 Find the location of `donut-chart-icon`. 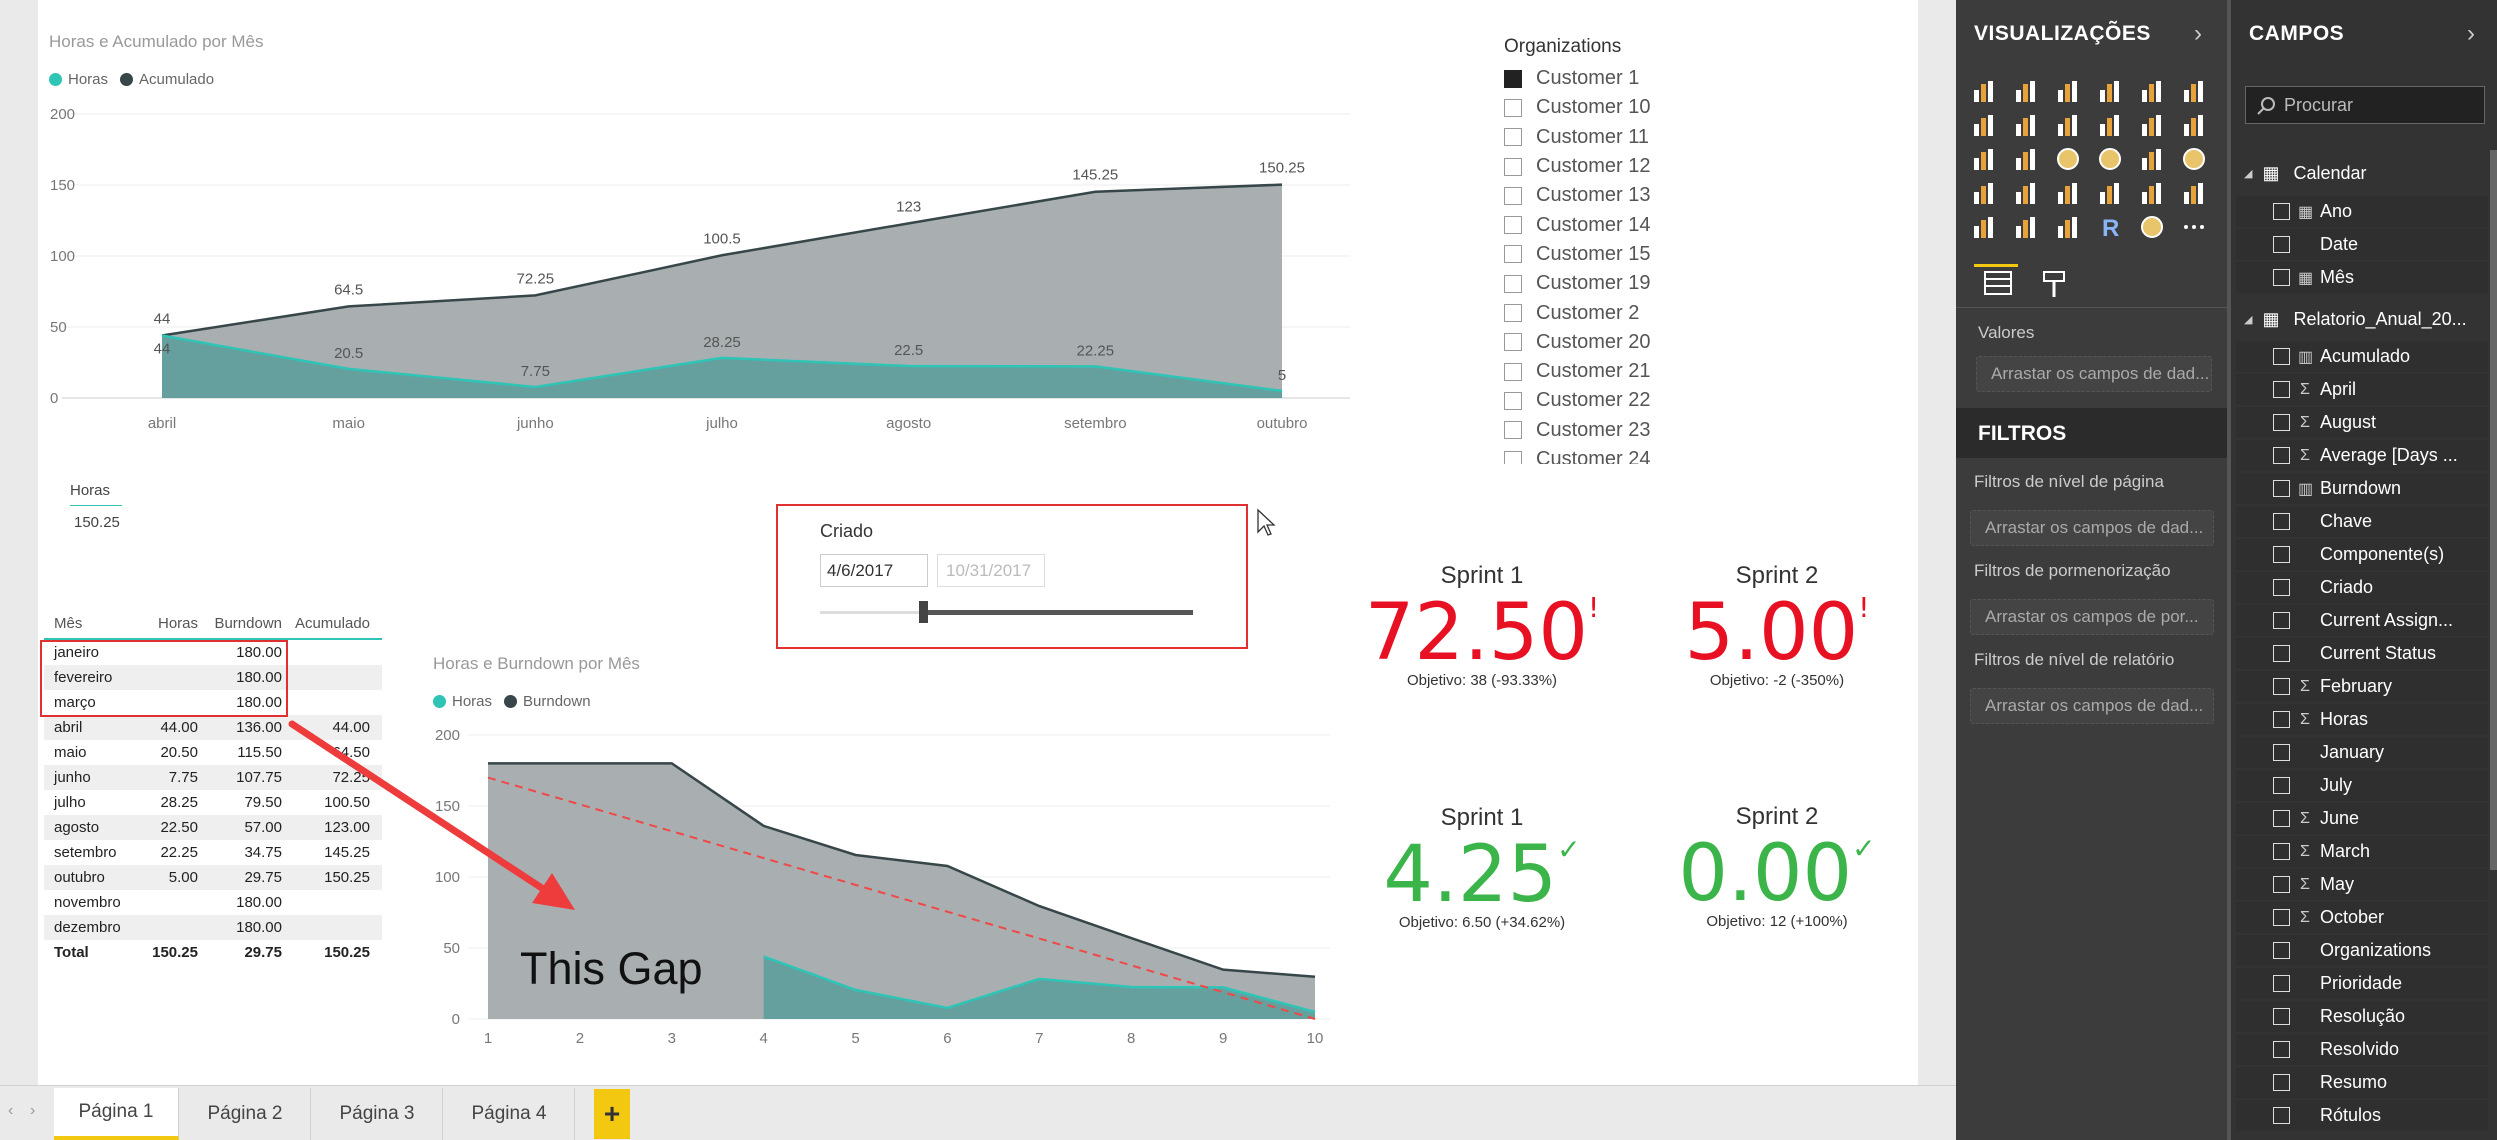

donut-chart-icon is located at coordinates (2111, 159).